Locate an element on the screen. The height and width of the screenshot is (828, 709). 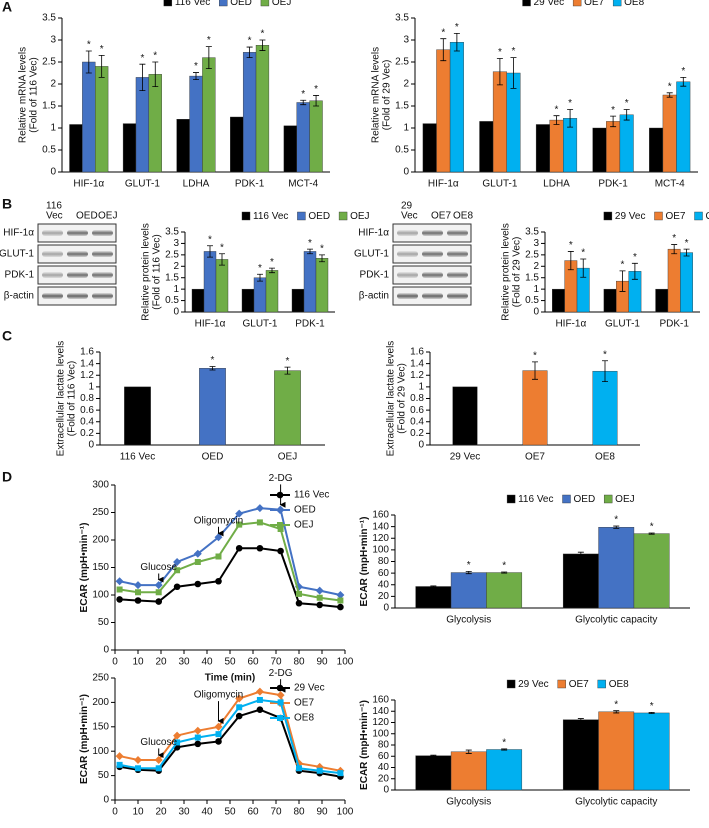
y-tick-label: 3.5 is located at coordinates (172, 232).